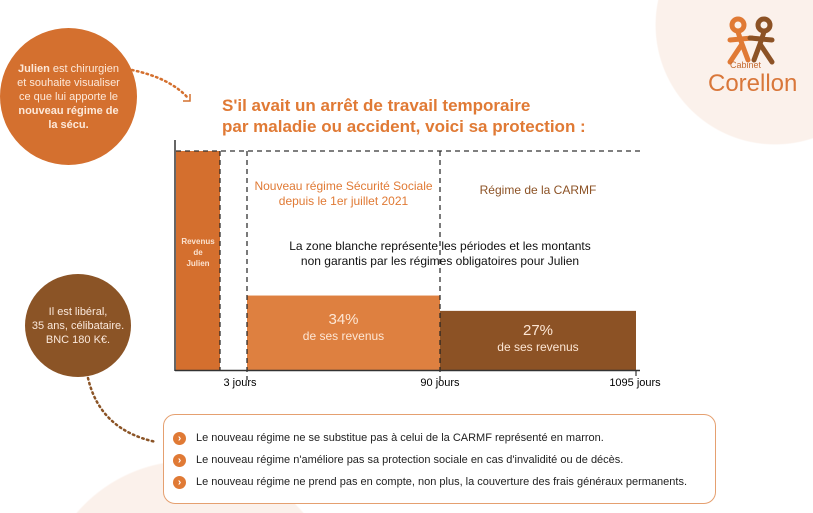 The image size is (813, 513). What do you see at coordinates (34, 68) in the screenshot?
I see `intro-name: Julien` at bounding box center [34, 68].